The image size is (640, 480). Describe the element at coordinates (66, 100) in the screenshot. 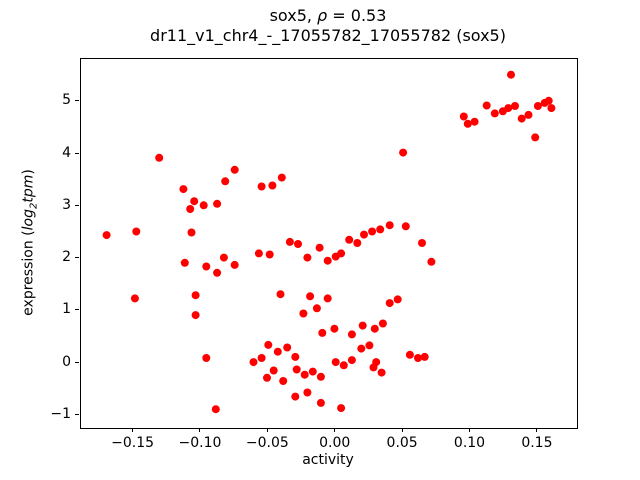

I see `y-tick-label: 5` at that location.